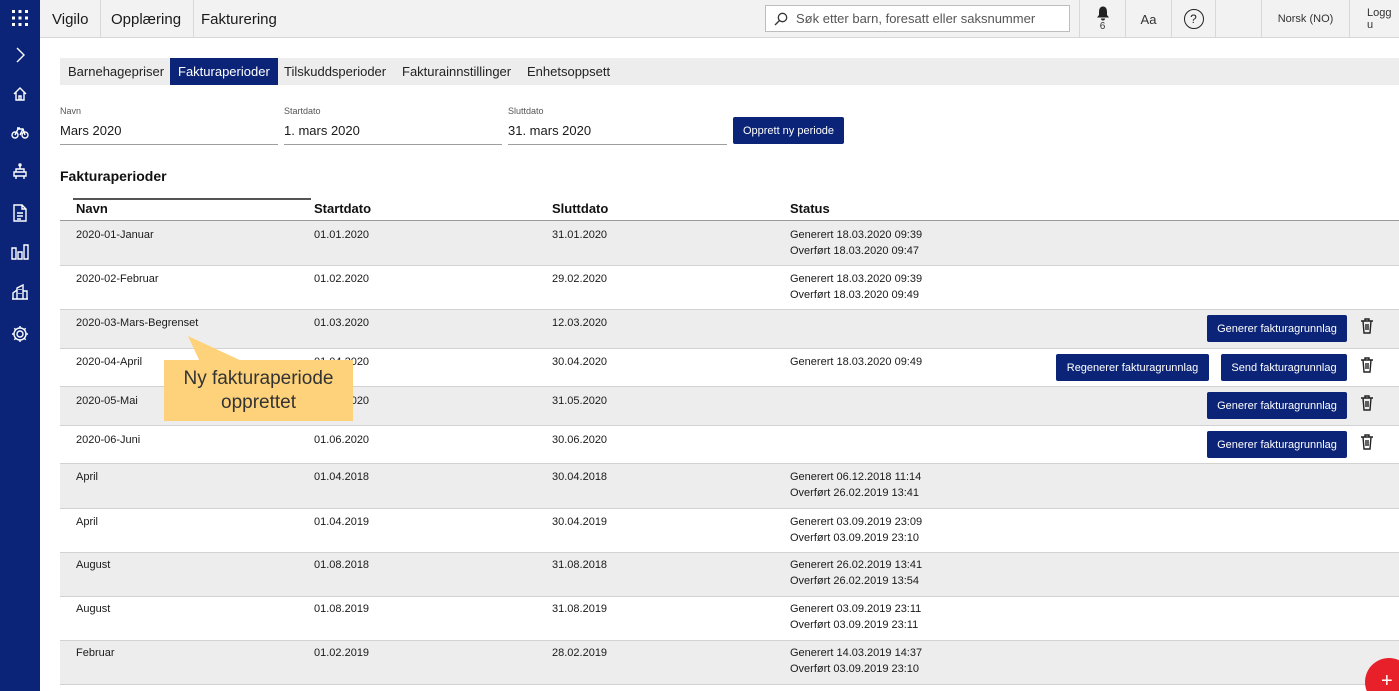  What do you see at coordinates (92, 208) in the screenshot?
I see `column-header-name: Navn` at bounding box center [92, 208].